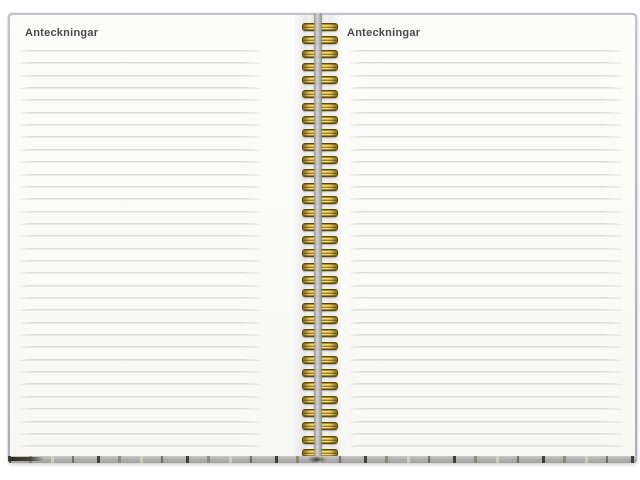 The width and height of the screenshot is (640, 480). Describe the element at coordinates (322, 459) in the screenshot. I see `cover-edge-bottom` at that location.